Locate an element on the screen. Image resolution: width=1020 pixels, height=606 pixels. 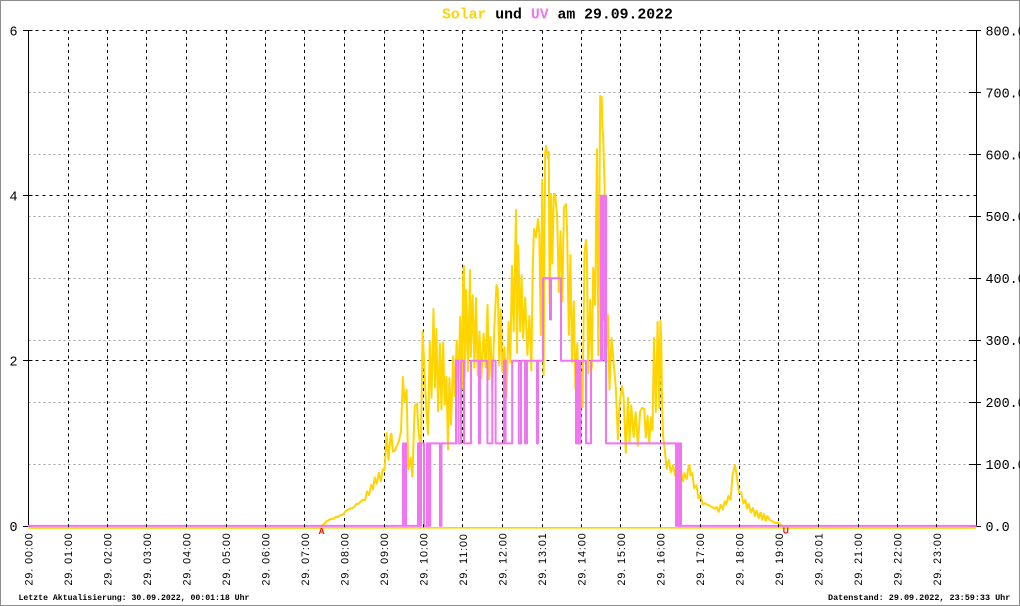
svg-text: 29. 14:00 is located at coordinates (583, 558).